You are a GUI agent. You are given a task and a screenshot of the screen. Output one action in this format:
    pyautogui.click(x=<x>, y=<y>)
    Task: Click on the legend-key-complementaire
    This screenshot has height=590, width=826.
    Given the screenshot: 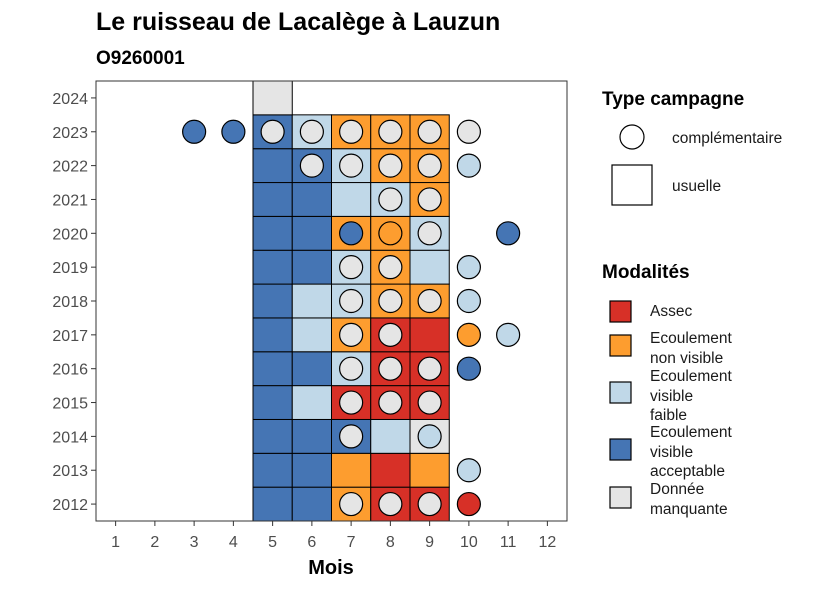 What is the action you would take?
    pyautogui.click(x=632, y=137)
    